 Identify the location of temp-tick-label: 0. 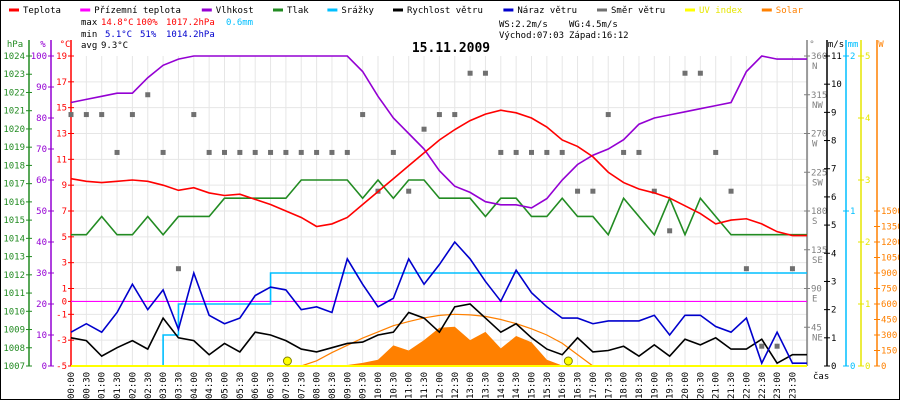
(64, 302).